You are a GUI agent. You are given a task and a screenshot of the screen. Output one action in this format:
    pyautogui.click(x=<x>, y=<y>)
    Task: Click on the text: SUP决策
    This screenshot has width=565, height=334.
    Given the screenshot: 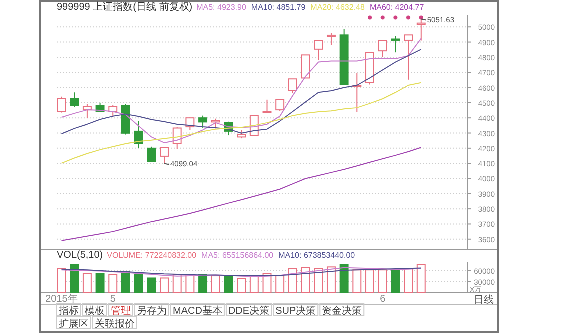 What is the action you would take?
    pyautogui.click(x=296, y=311)
    